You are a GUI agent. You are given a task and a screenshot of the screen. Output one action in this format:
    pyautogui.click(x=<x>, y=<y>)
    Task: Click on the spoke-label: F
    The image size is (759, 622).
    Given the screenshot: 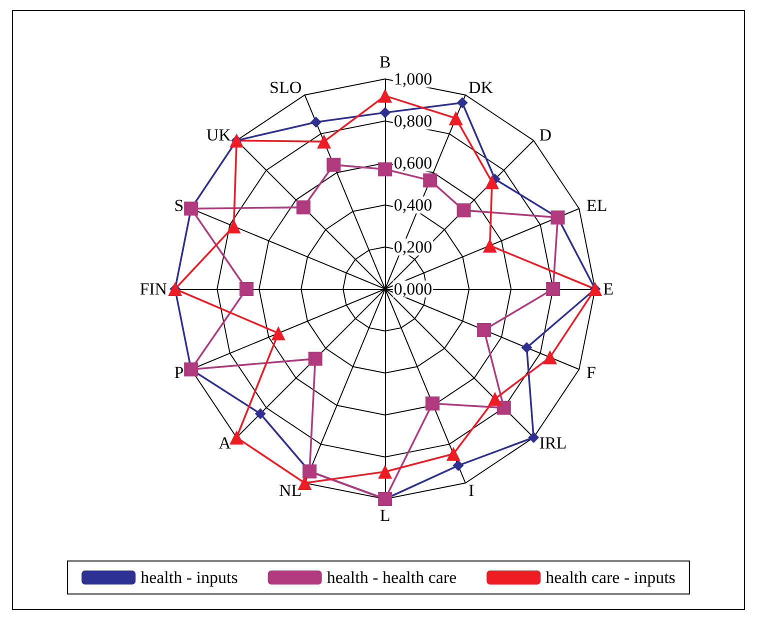 What is the action you would take?
    pyautogui.click(x=591, y=372)
    